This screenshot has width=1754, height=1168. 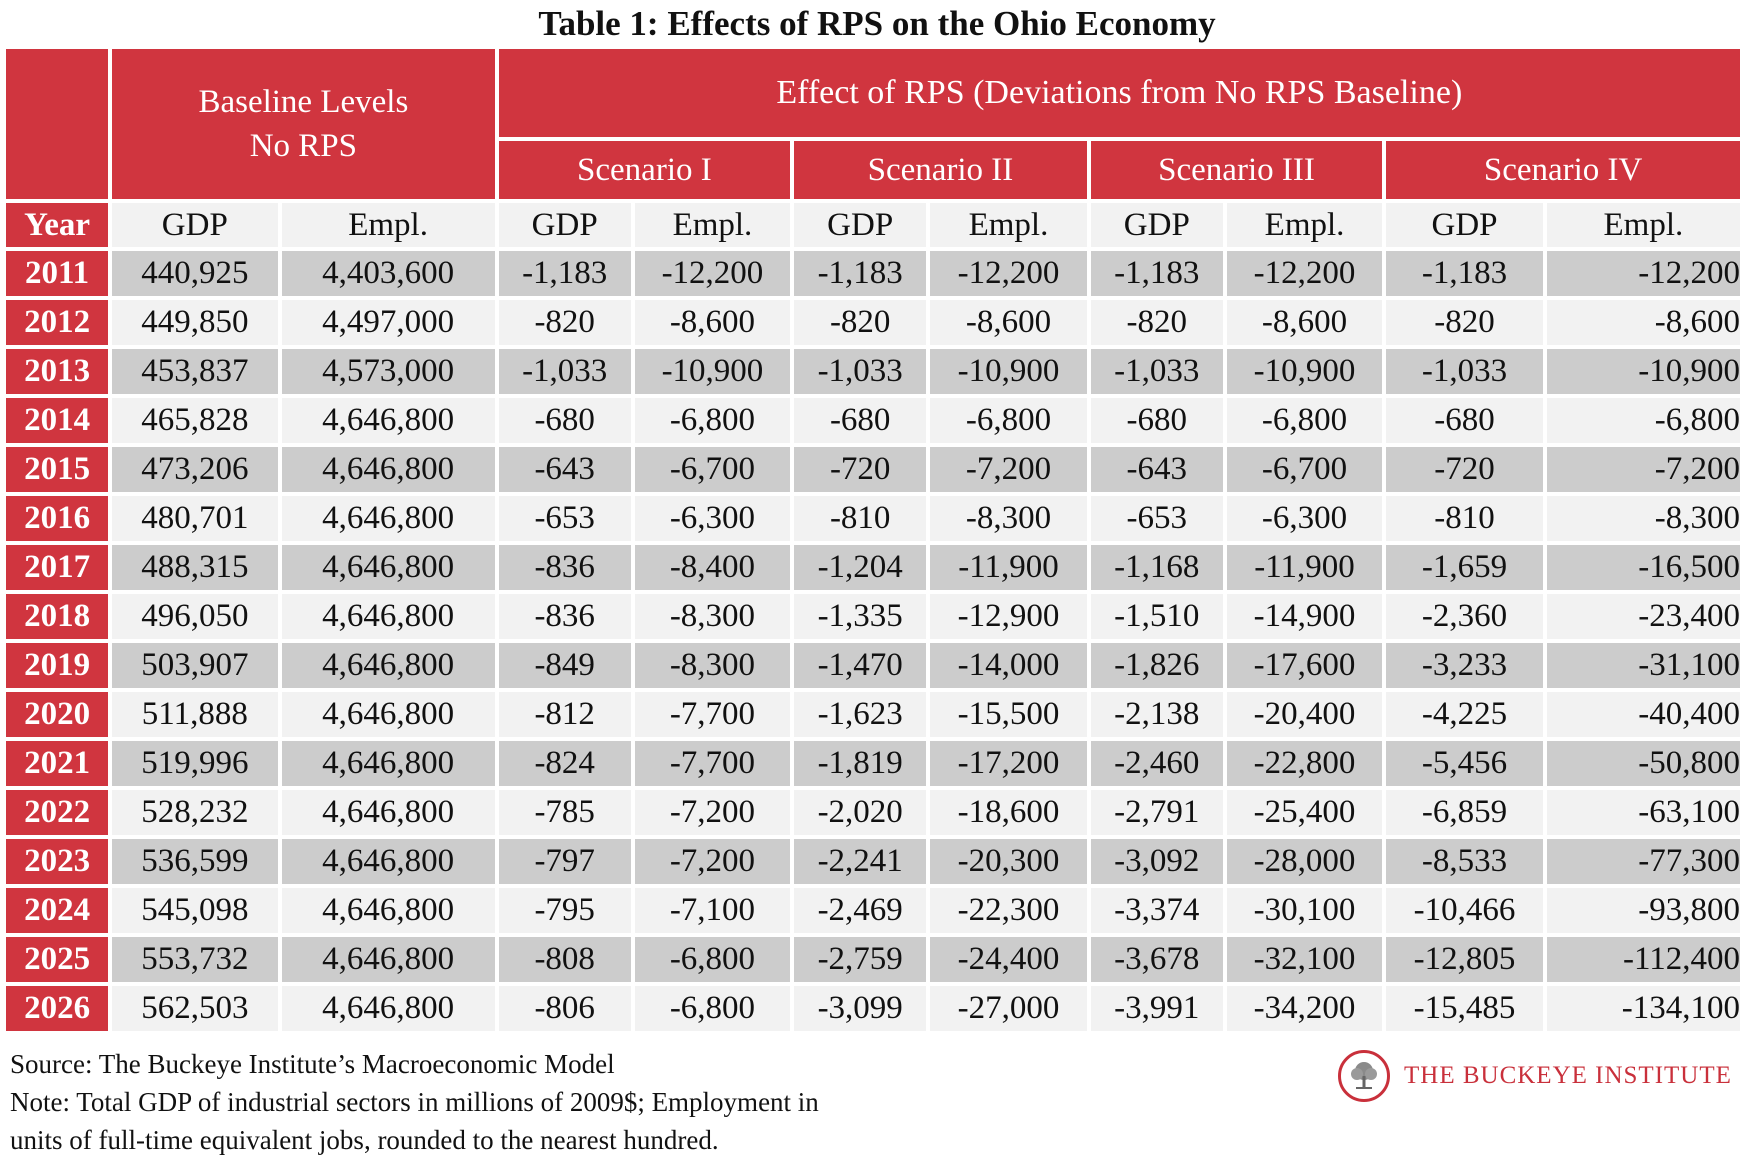 I want to click on s3-gdp-cell: -680, so click(x=1156, y=420).